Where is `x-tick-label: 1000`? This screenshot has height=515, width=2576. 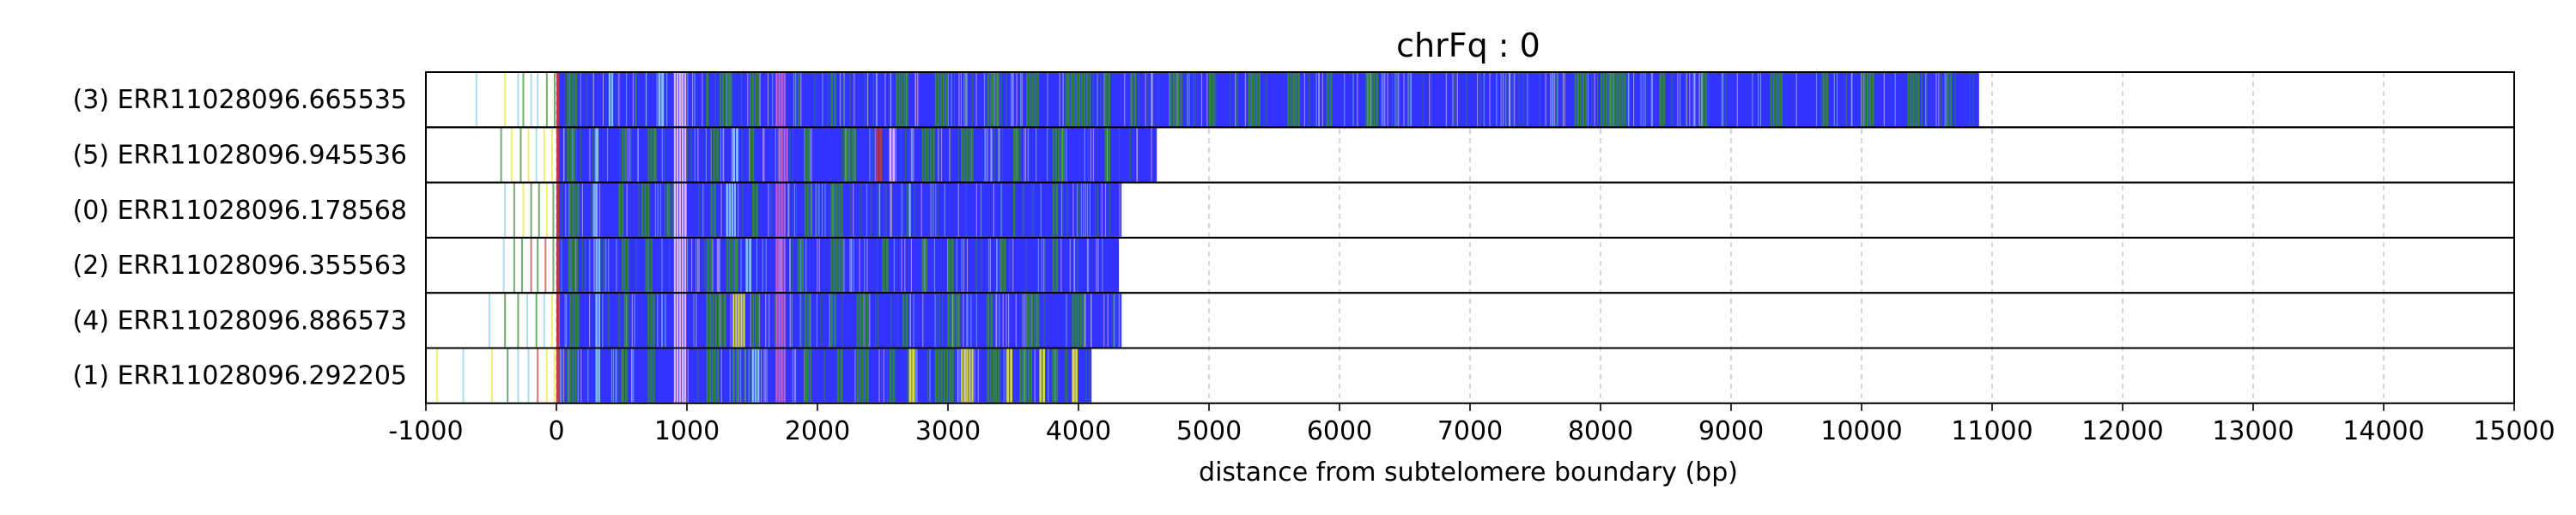
x-tick-label: 1000 is located at coordinates (687, 431).